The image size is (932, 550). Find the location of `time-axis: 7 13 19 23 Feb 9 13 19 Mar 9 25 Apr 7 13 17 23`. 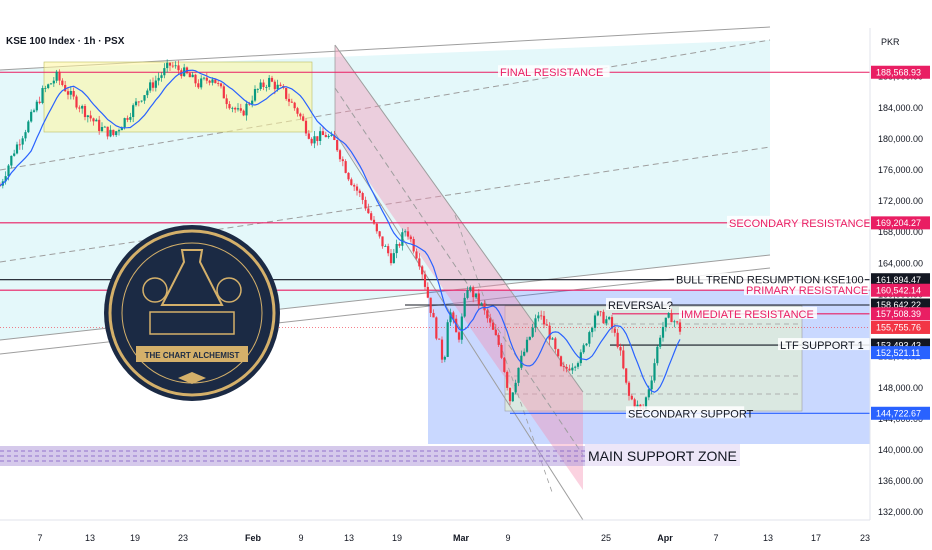

time-axis: 7 13 19 23 Feb 9 13 19 Mar 9 25 Apr 7 13 17 23 is located at coordinates (466, 534).